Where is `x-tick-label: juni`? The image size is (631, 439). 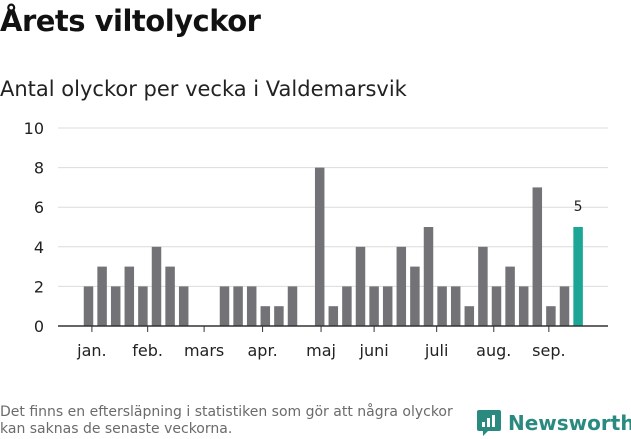 x-tick-label: juni is located at coordinates (374, 350).